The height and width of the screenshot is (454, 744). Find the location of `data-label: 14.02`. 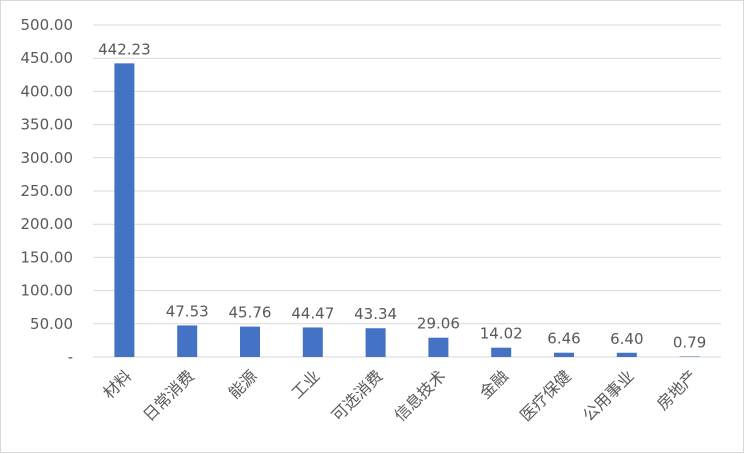

data-label: 14.02 is located at coordinates (501, 334).